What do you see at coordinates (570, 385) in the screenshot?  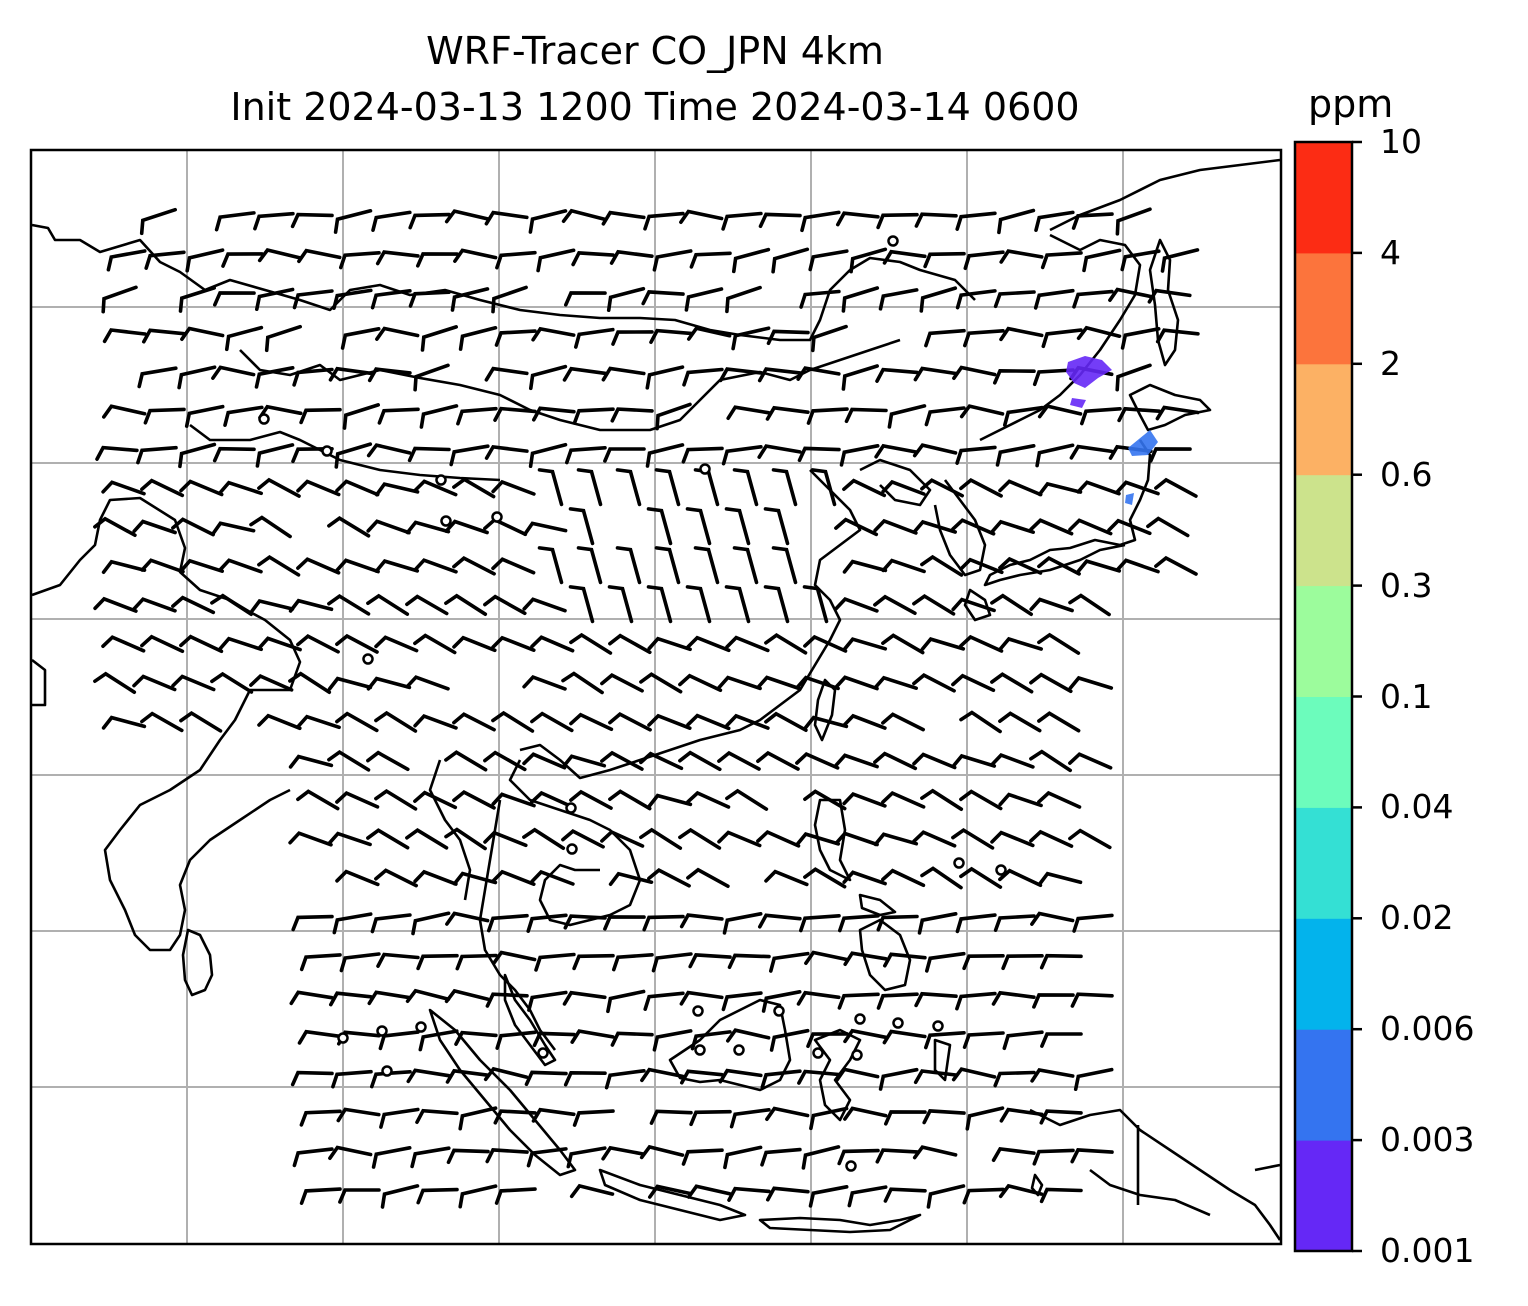 I see `coastline-mongolia` at bounding box center [570, 385].